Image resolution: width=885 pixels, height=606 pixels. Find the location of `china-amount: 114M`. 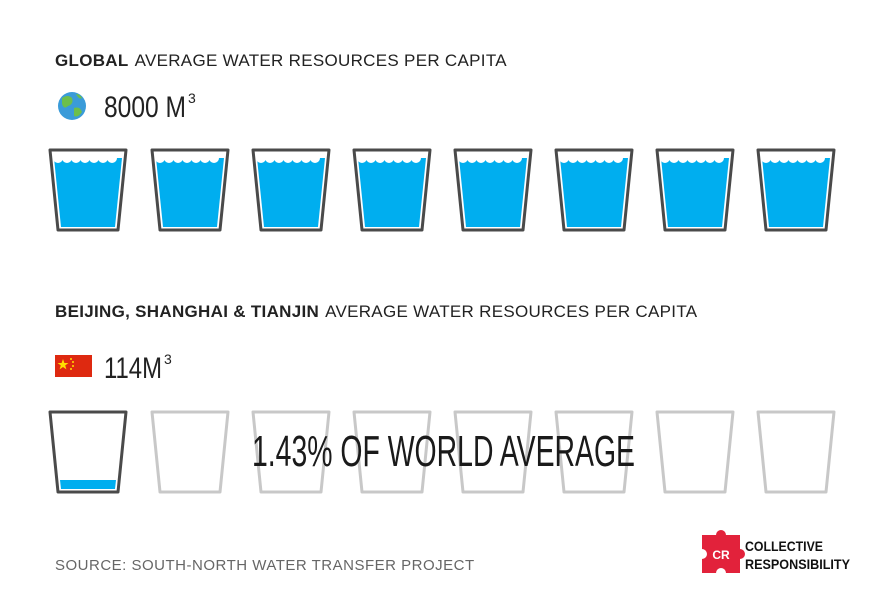

china-amount: 114M is located at coordinates (133, 368).